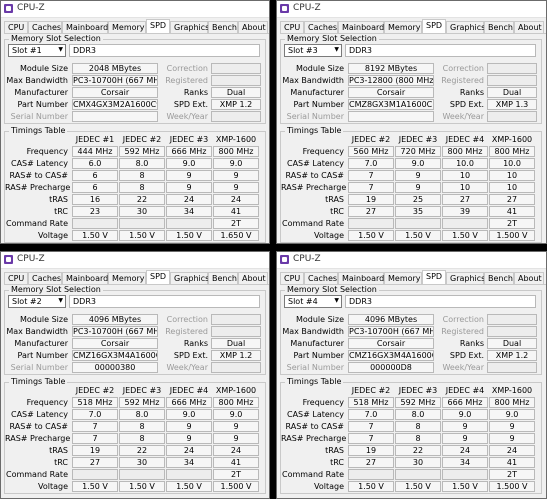 The width and height of the screenshot is (547, 499). Describe the element at coordinates (37, 301) in the screenshot. I see `slot-select: Slot #2 ▼` at that location.